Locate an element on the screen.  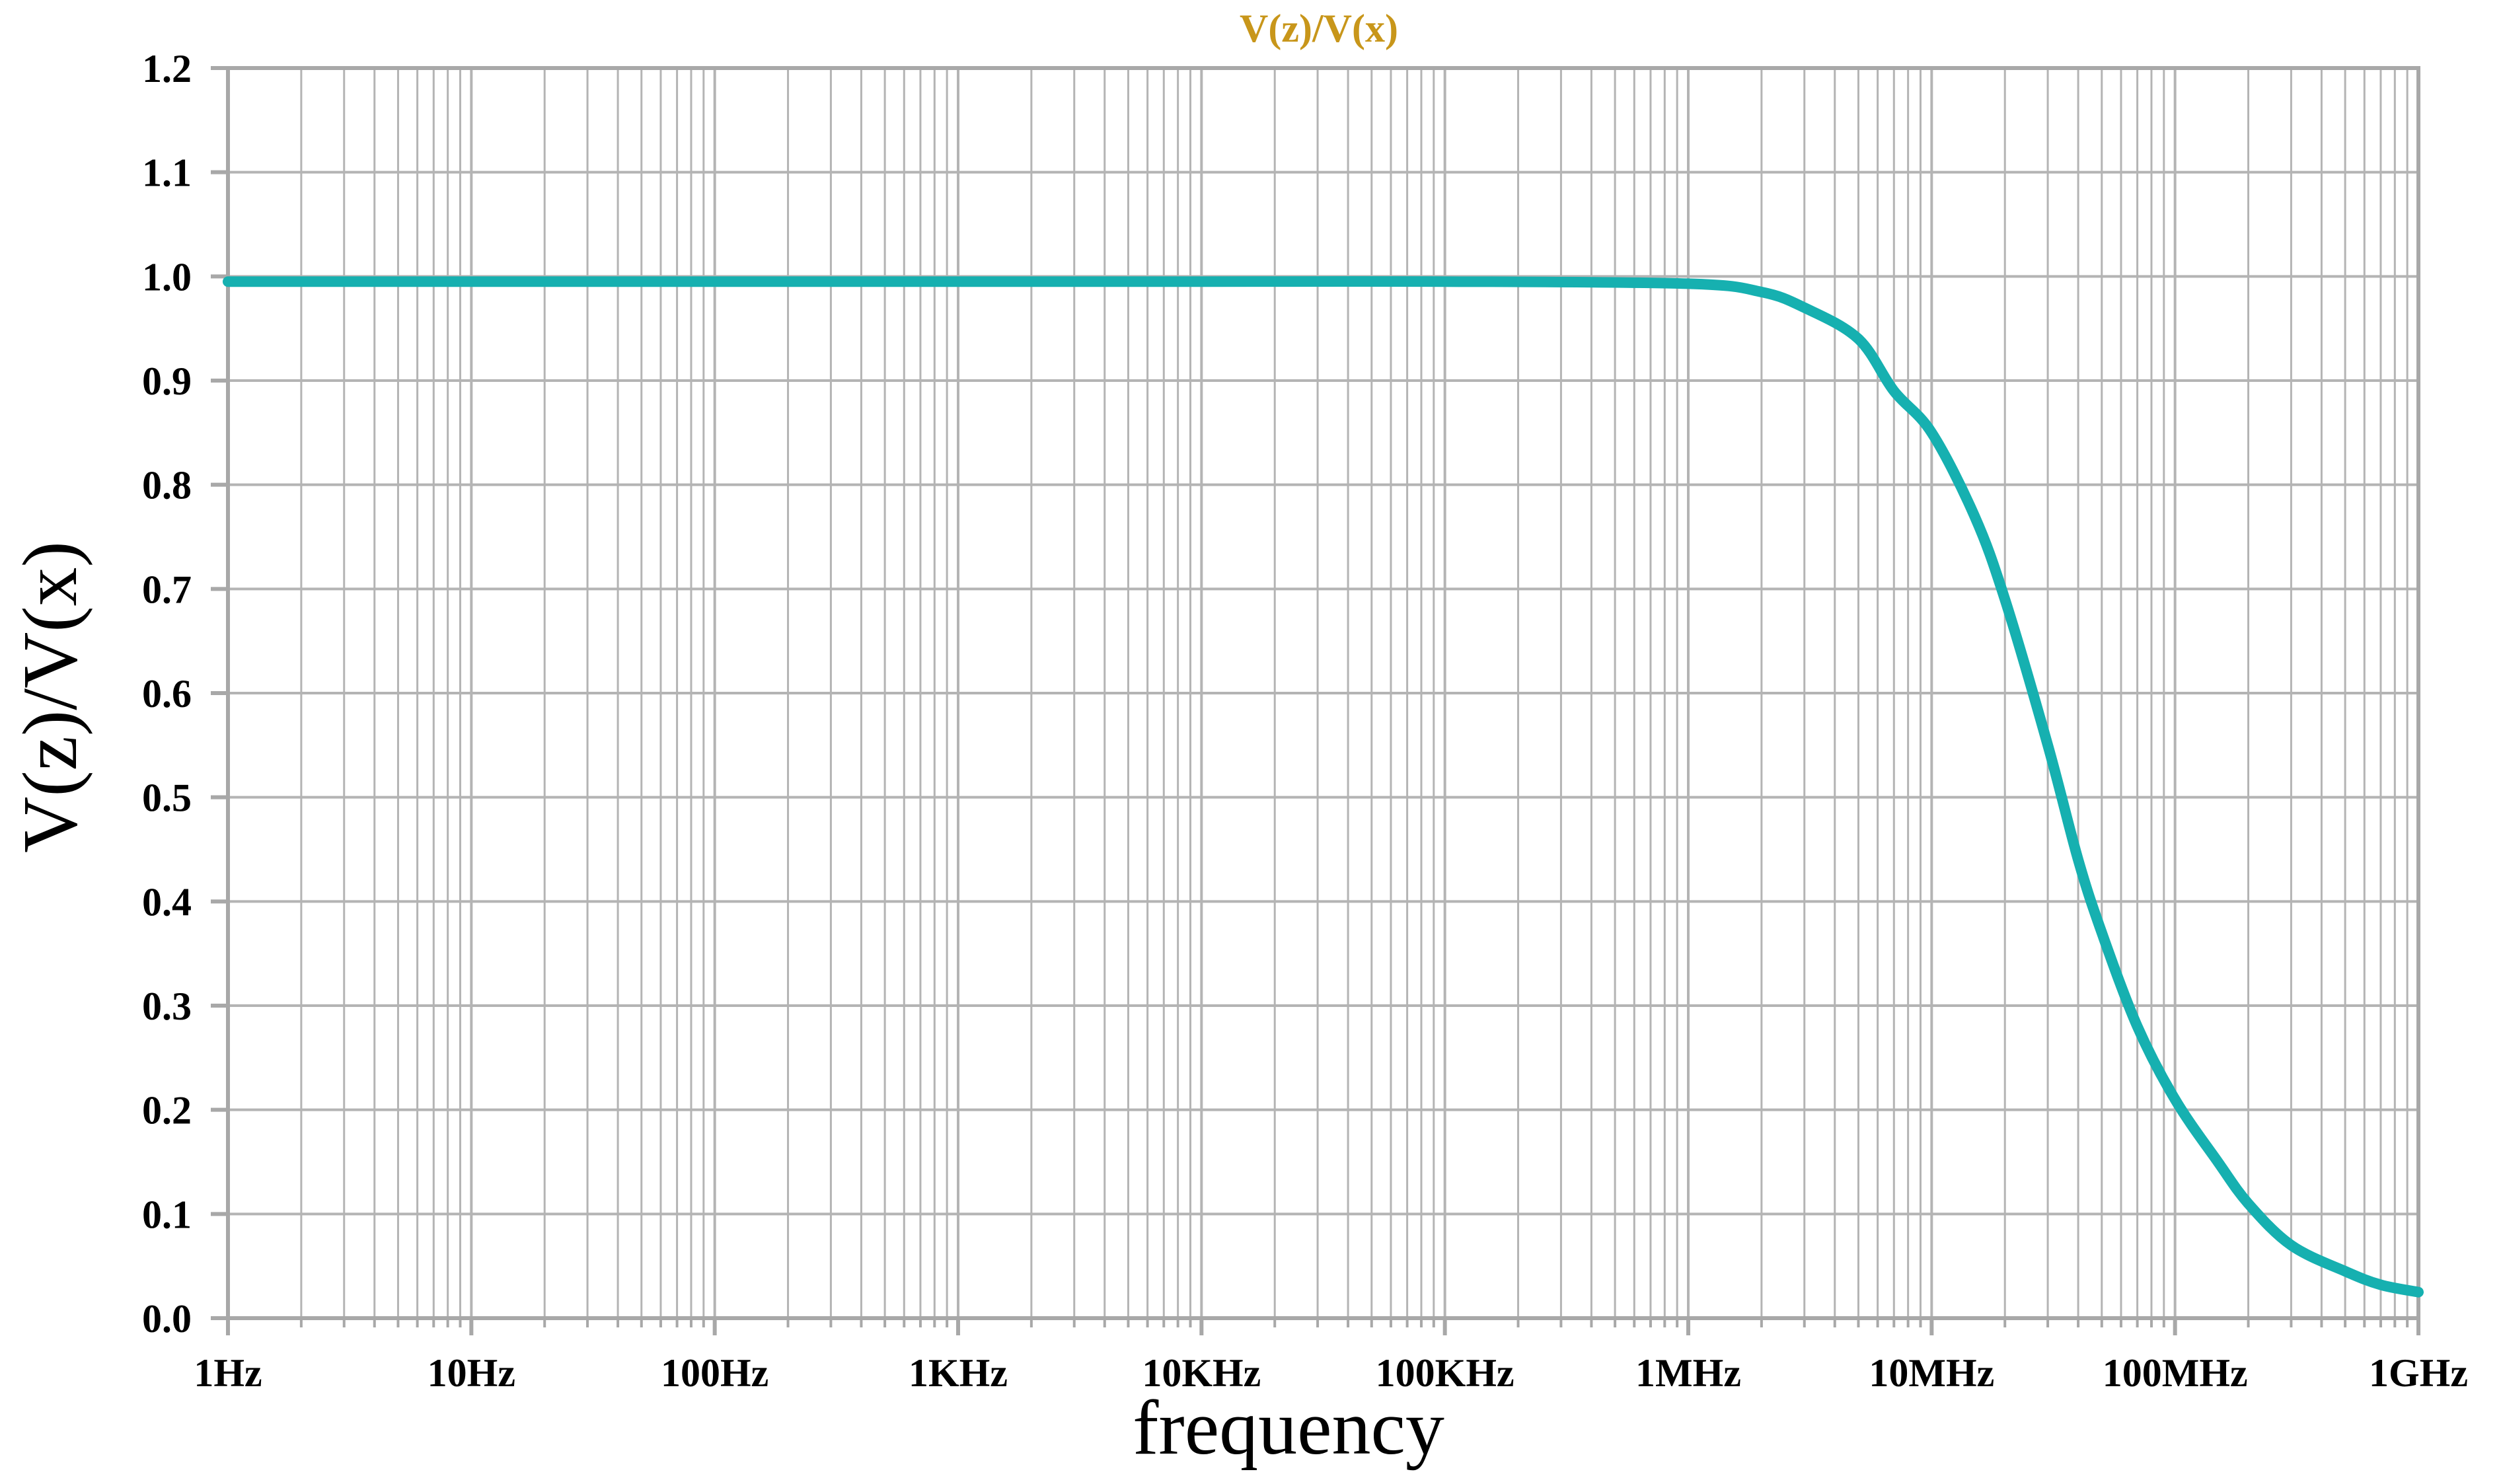
y-tick-label: 0.0 is located at coordinates (167, 1319).